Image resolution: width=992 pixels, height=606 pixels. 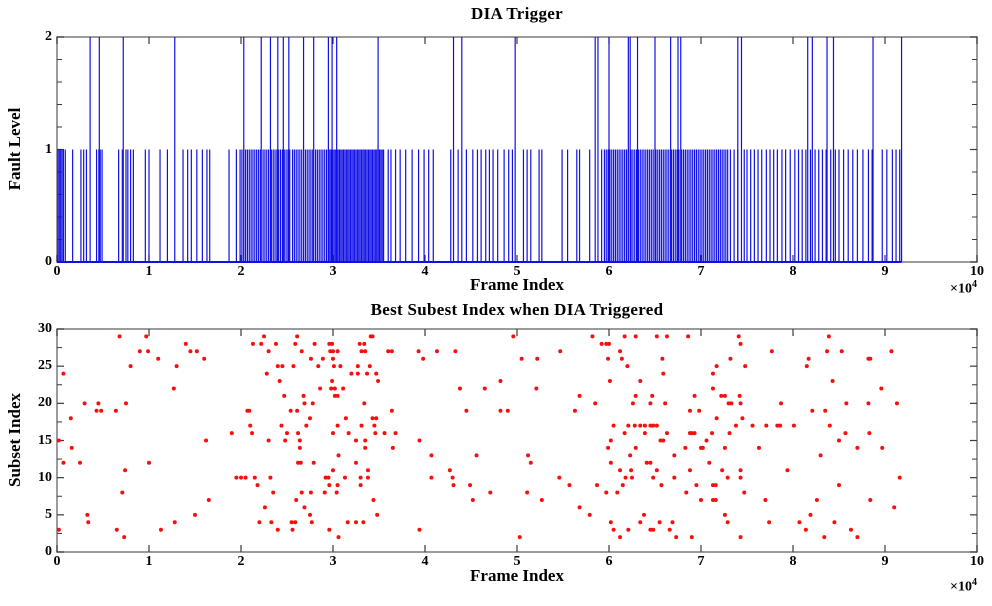 What do you see at coordinates (48, 149) in the screenshot?
I see `y-tick-label: 1` at bounding box center [48, 149].